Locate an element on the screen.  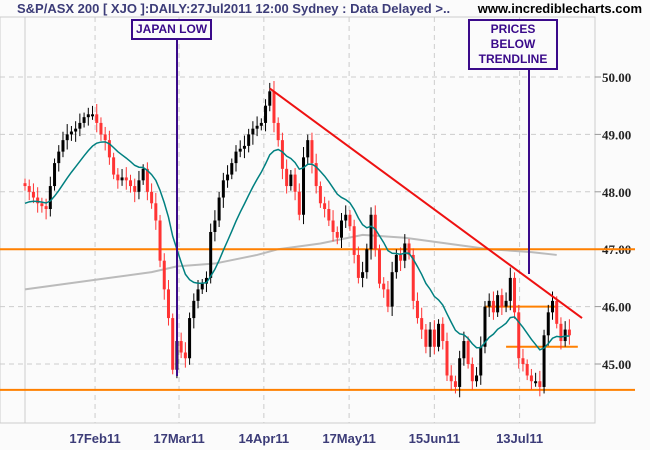
y-tick-label: 46.00 is located at coordinates (616, 307).